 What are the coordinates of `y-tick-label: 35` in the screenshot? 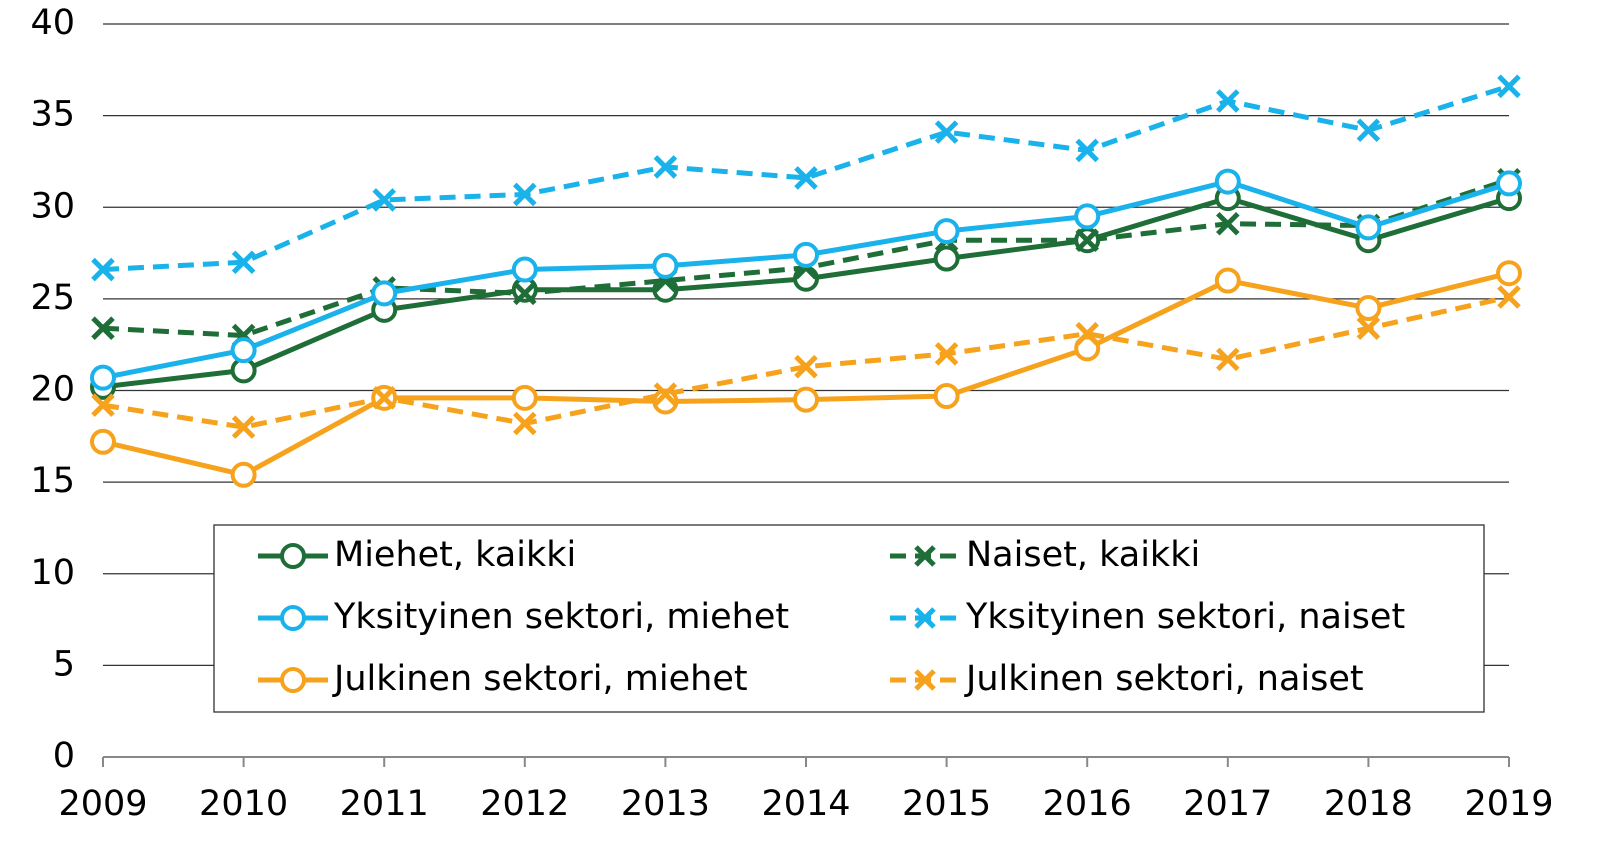 It's located at (52, 115).